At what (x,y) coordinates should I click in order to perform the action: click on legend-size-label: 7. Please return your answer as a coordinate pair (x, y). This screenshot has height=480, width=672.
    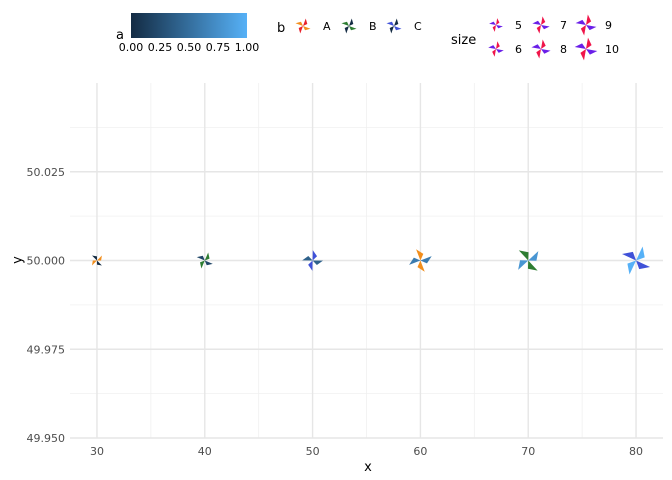
    Looking at the image, I should click on (563, 25).